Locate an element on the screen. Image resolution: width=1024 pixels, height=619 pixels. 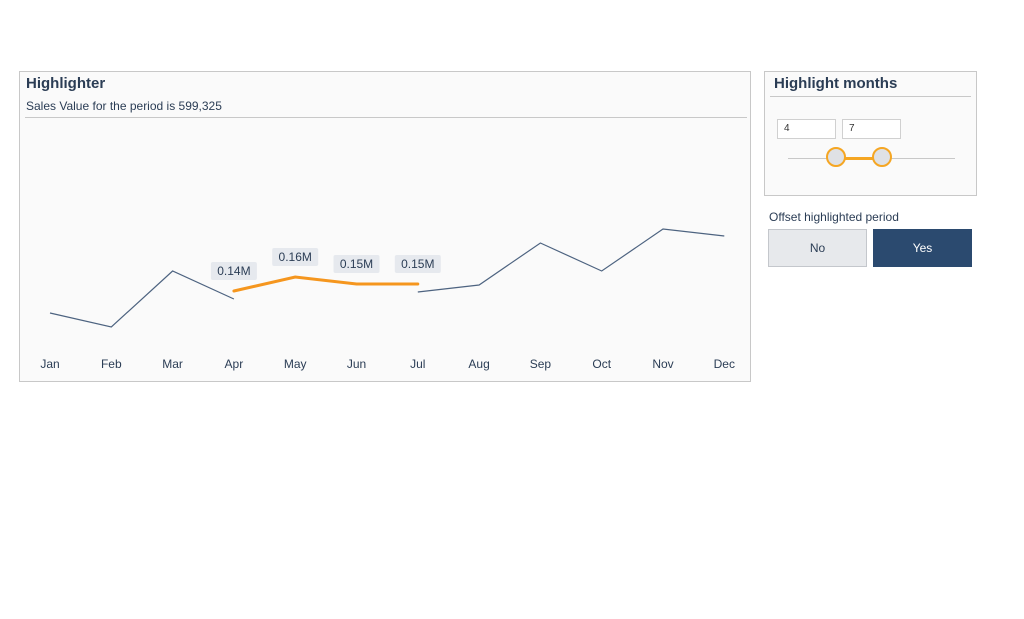
x-tick-label: Sep is located at coordinates (541, 364).